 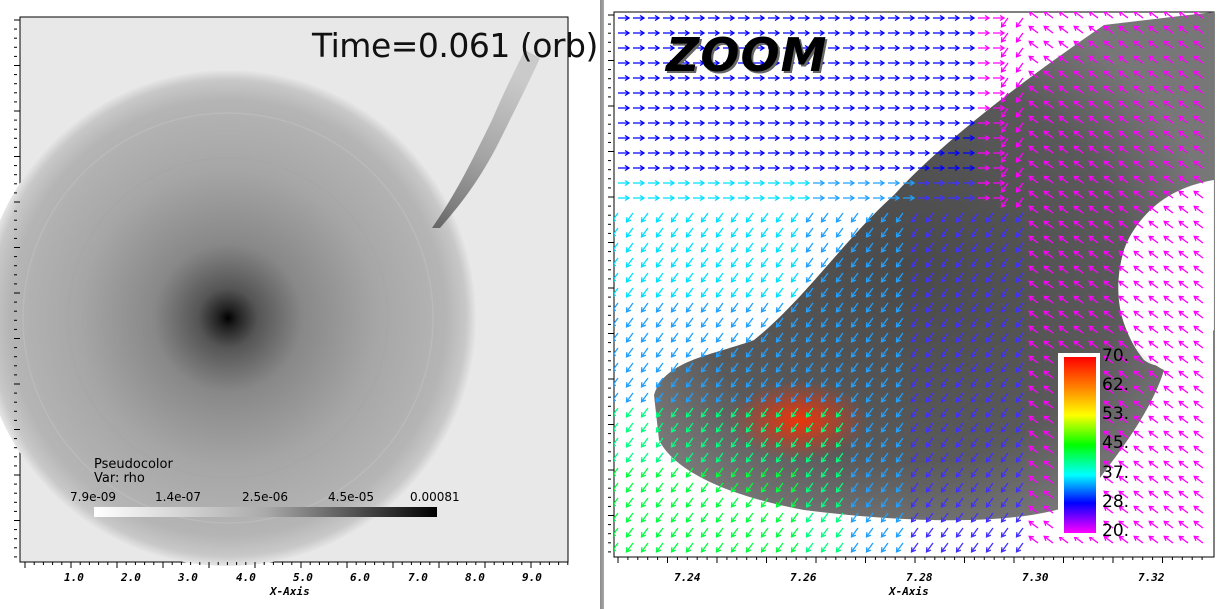 What do you see at coordinates (799, 420) in the screenshot?
I see `hot-spot` at bounding box center [799, 420].